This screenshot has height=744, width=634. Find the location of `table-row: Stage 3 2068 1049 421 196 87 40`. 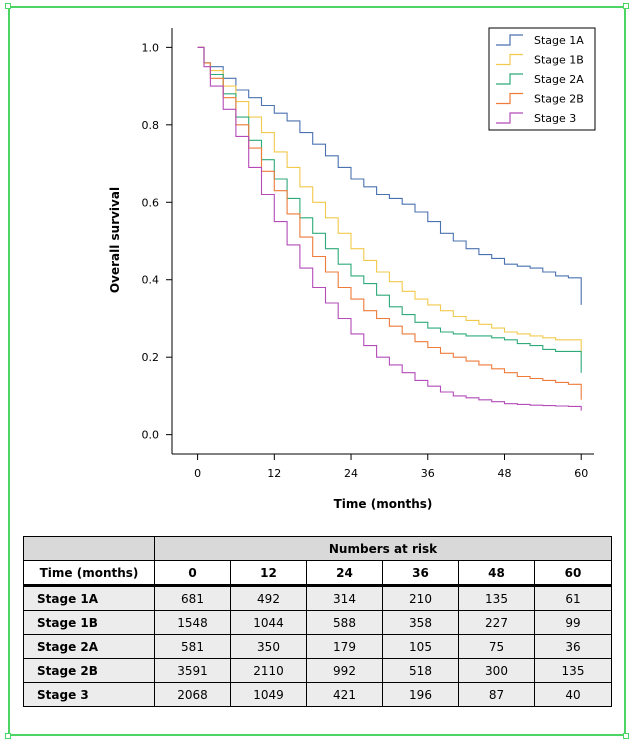

table-row: Stage 3 2068 1049 421 196 87 40 is located at coordinates (318, 694).